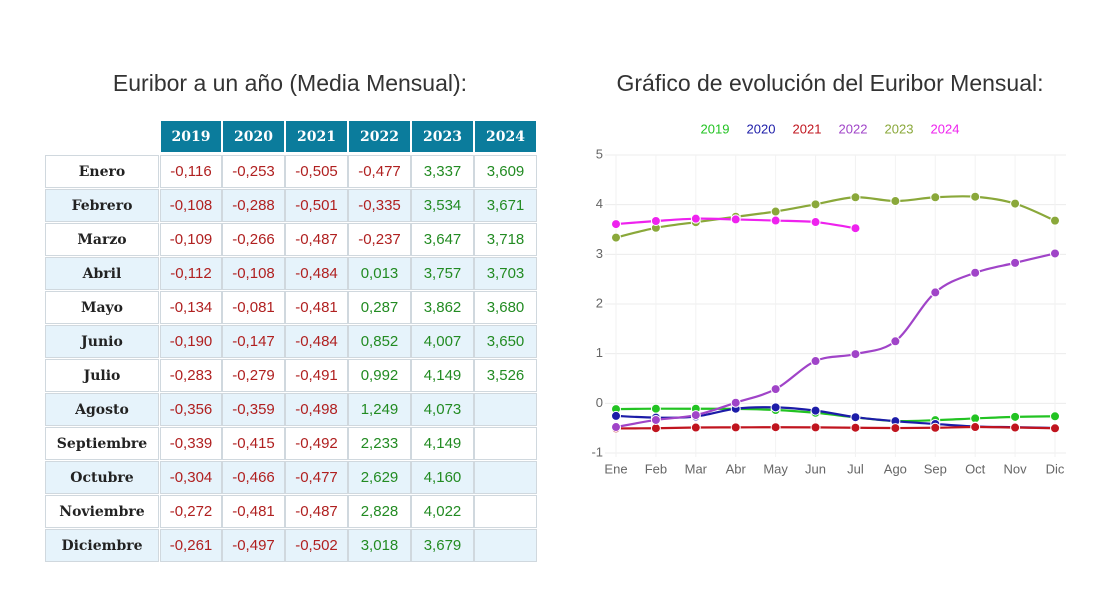 Image resolution: width=1110 pixels, height=600 pixels. What do you see at coordinates (379, 511) in the screenshot?
I see `table-cell: 2,828` at bounding box center [379, 511].